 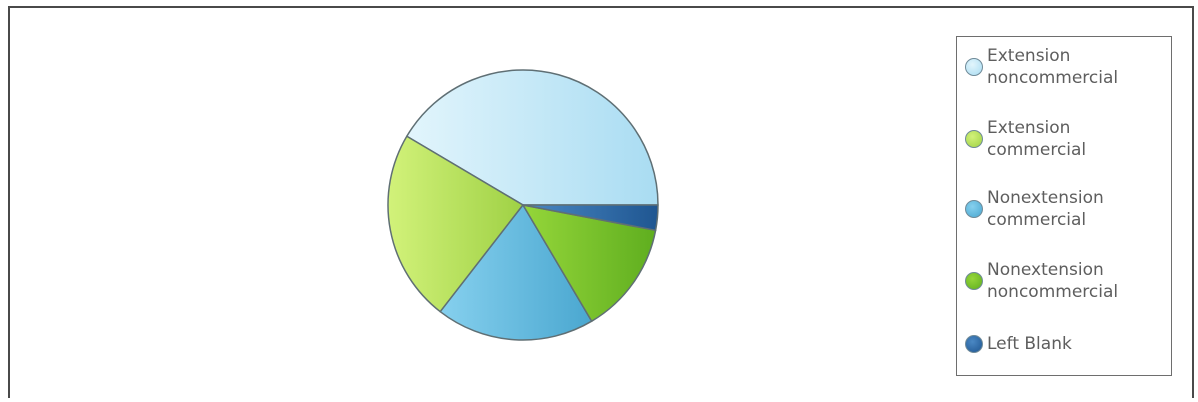 What do you see at coordinates (1053, 281) in the screenshot?
I see `legend-label: Nonextension noncommercial` at bounding box center [1053, 281].